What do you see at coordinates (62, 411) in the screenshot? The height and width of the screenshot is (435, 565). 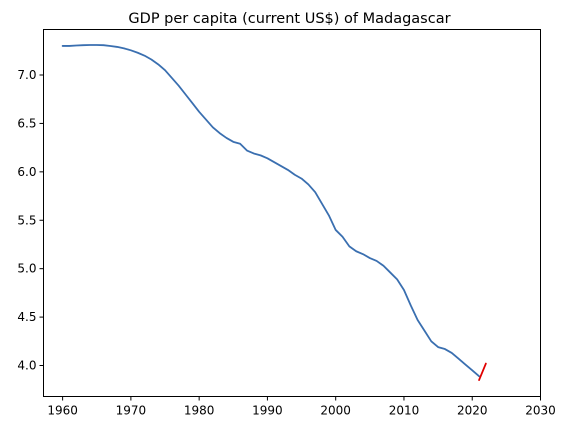 I see `x-tick-label: 1960` at bounding box center [62, 411].